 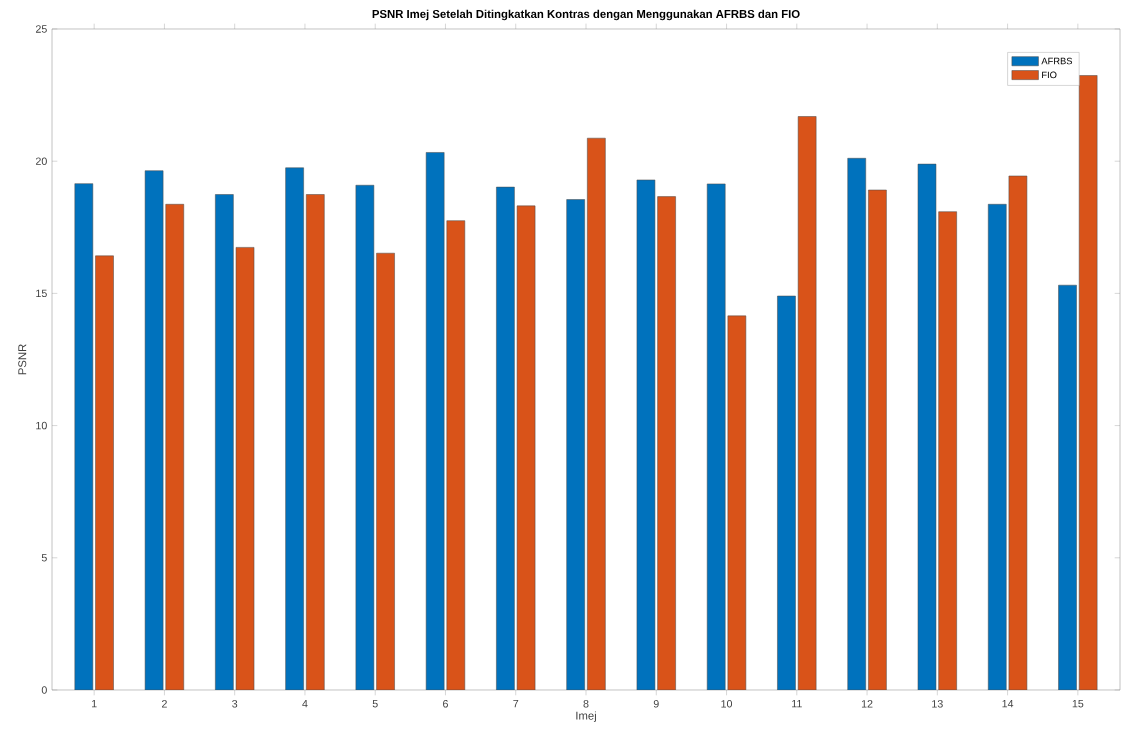 What do you see at coordinates (41, 425) in the screenshot?
I see `y-tick-label: 10` at bounding box center [41, 425].